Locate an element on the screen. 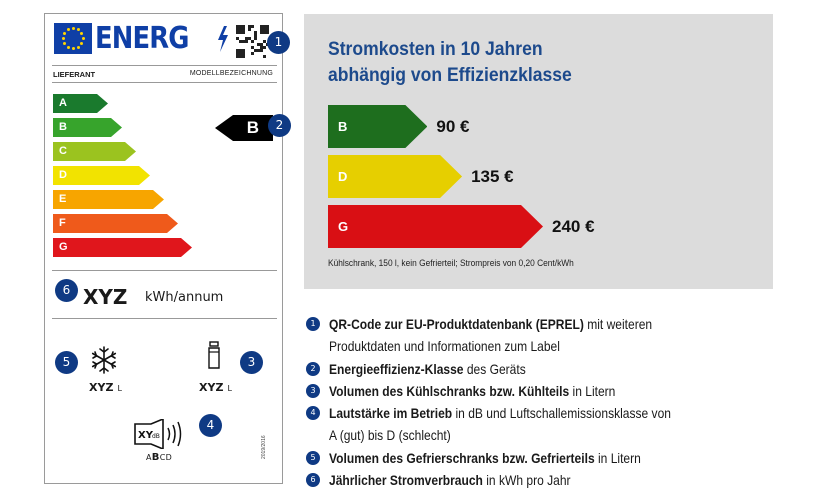 The image size is (819, 500). efficiency-bar-d: D is located at coordinates (101, 175).